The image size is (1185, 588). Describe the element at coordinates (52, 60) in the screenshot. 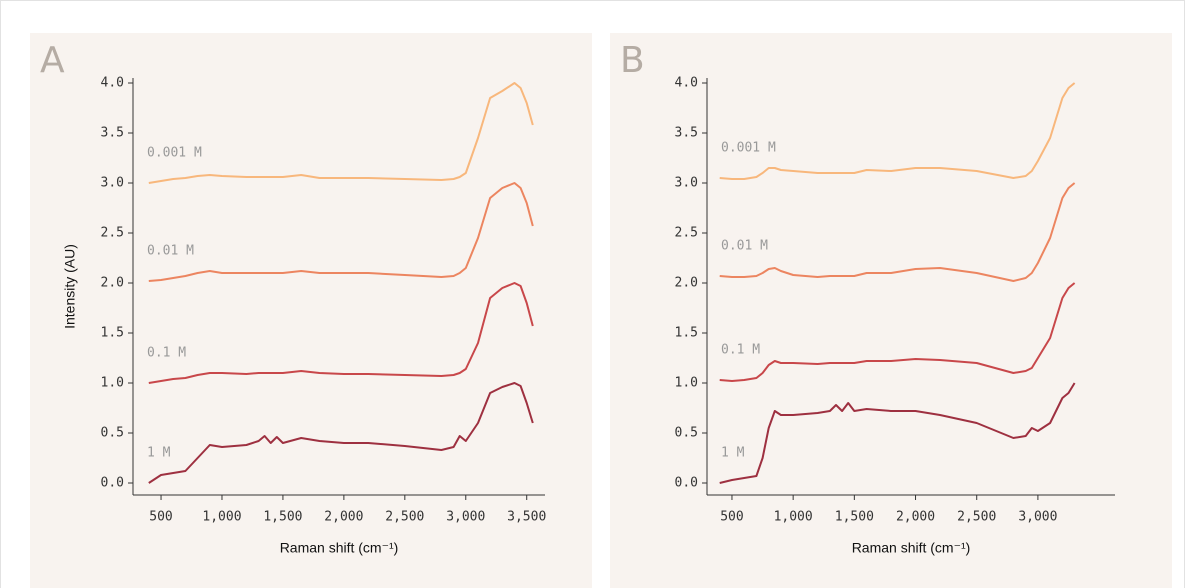

I see `panel-letter: A` at that location.